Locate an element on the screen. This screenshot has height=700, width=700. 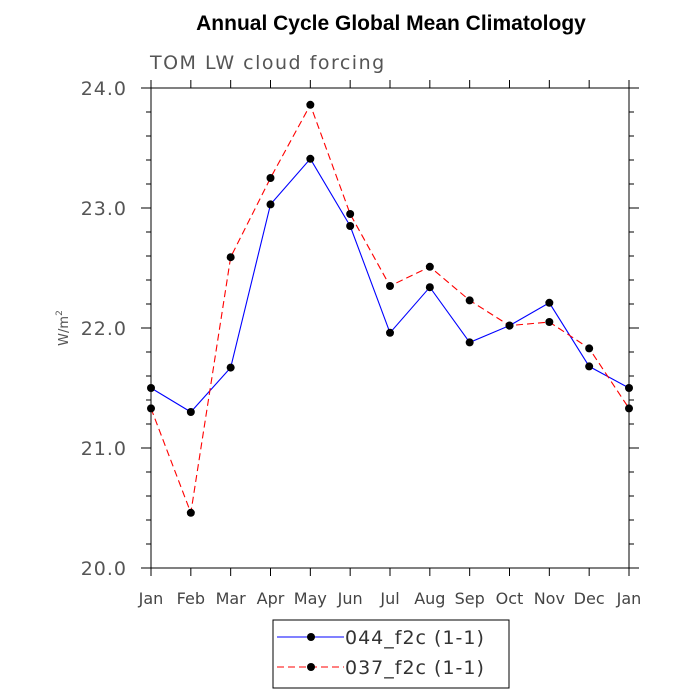
x-tick-label: Jun is located at coordinates (350, 598).